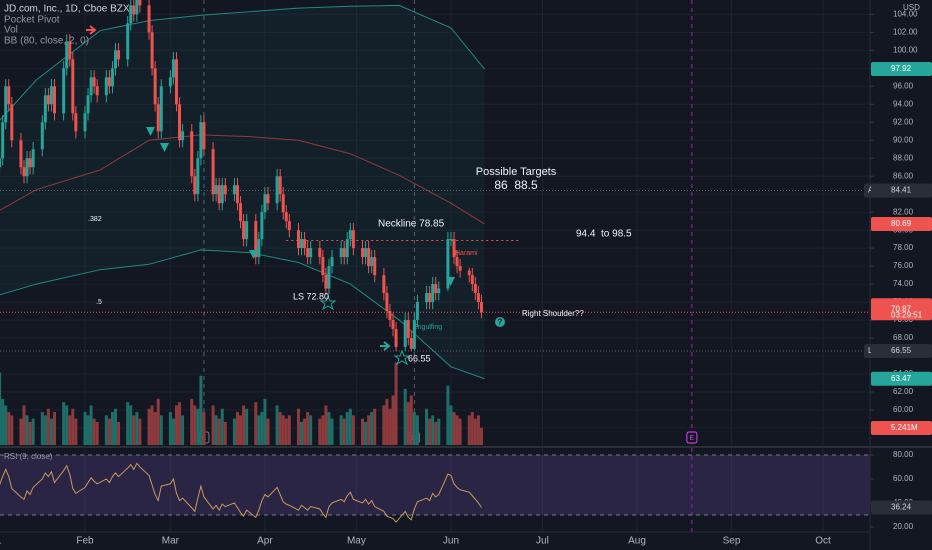  What do you see at coordinates (903, 211) in the screenshot?
I see `y-tick-label: 82.00` at bounding box center [903, 211].